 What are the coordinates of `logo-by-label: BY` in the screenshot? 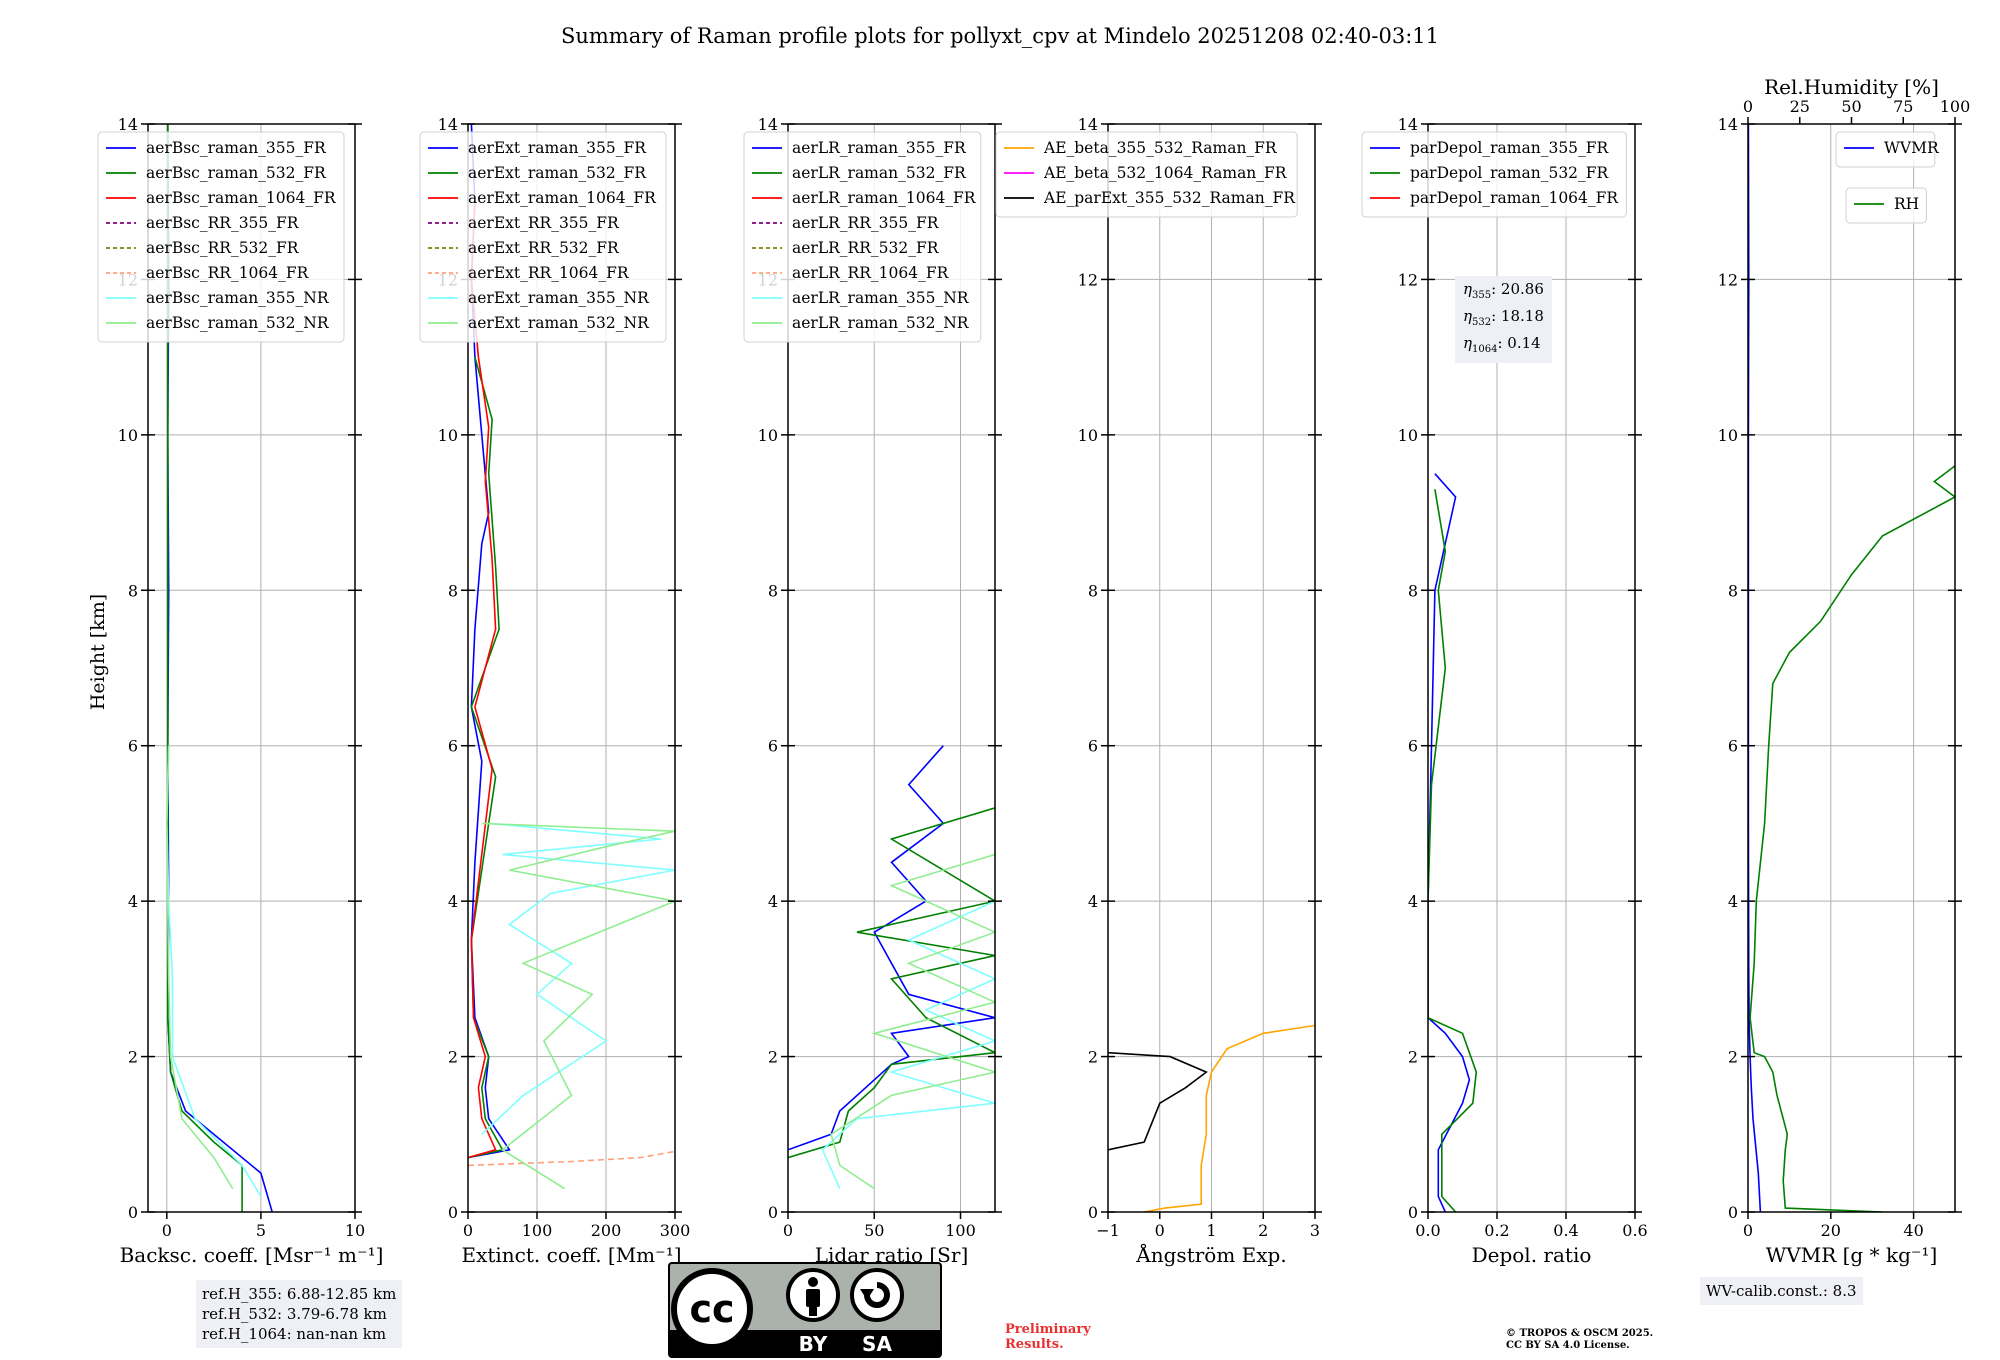 It's located at (813, 1344).